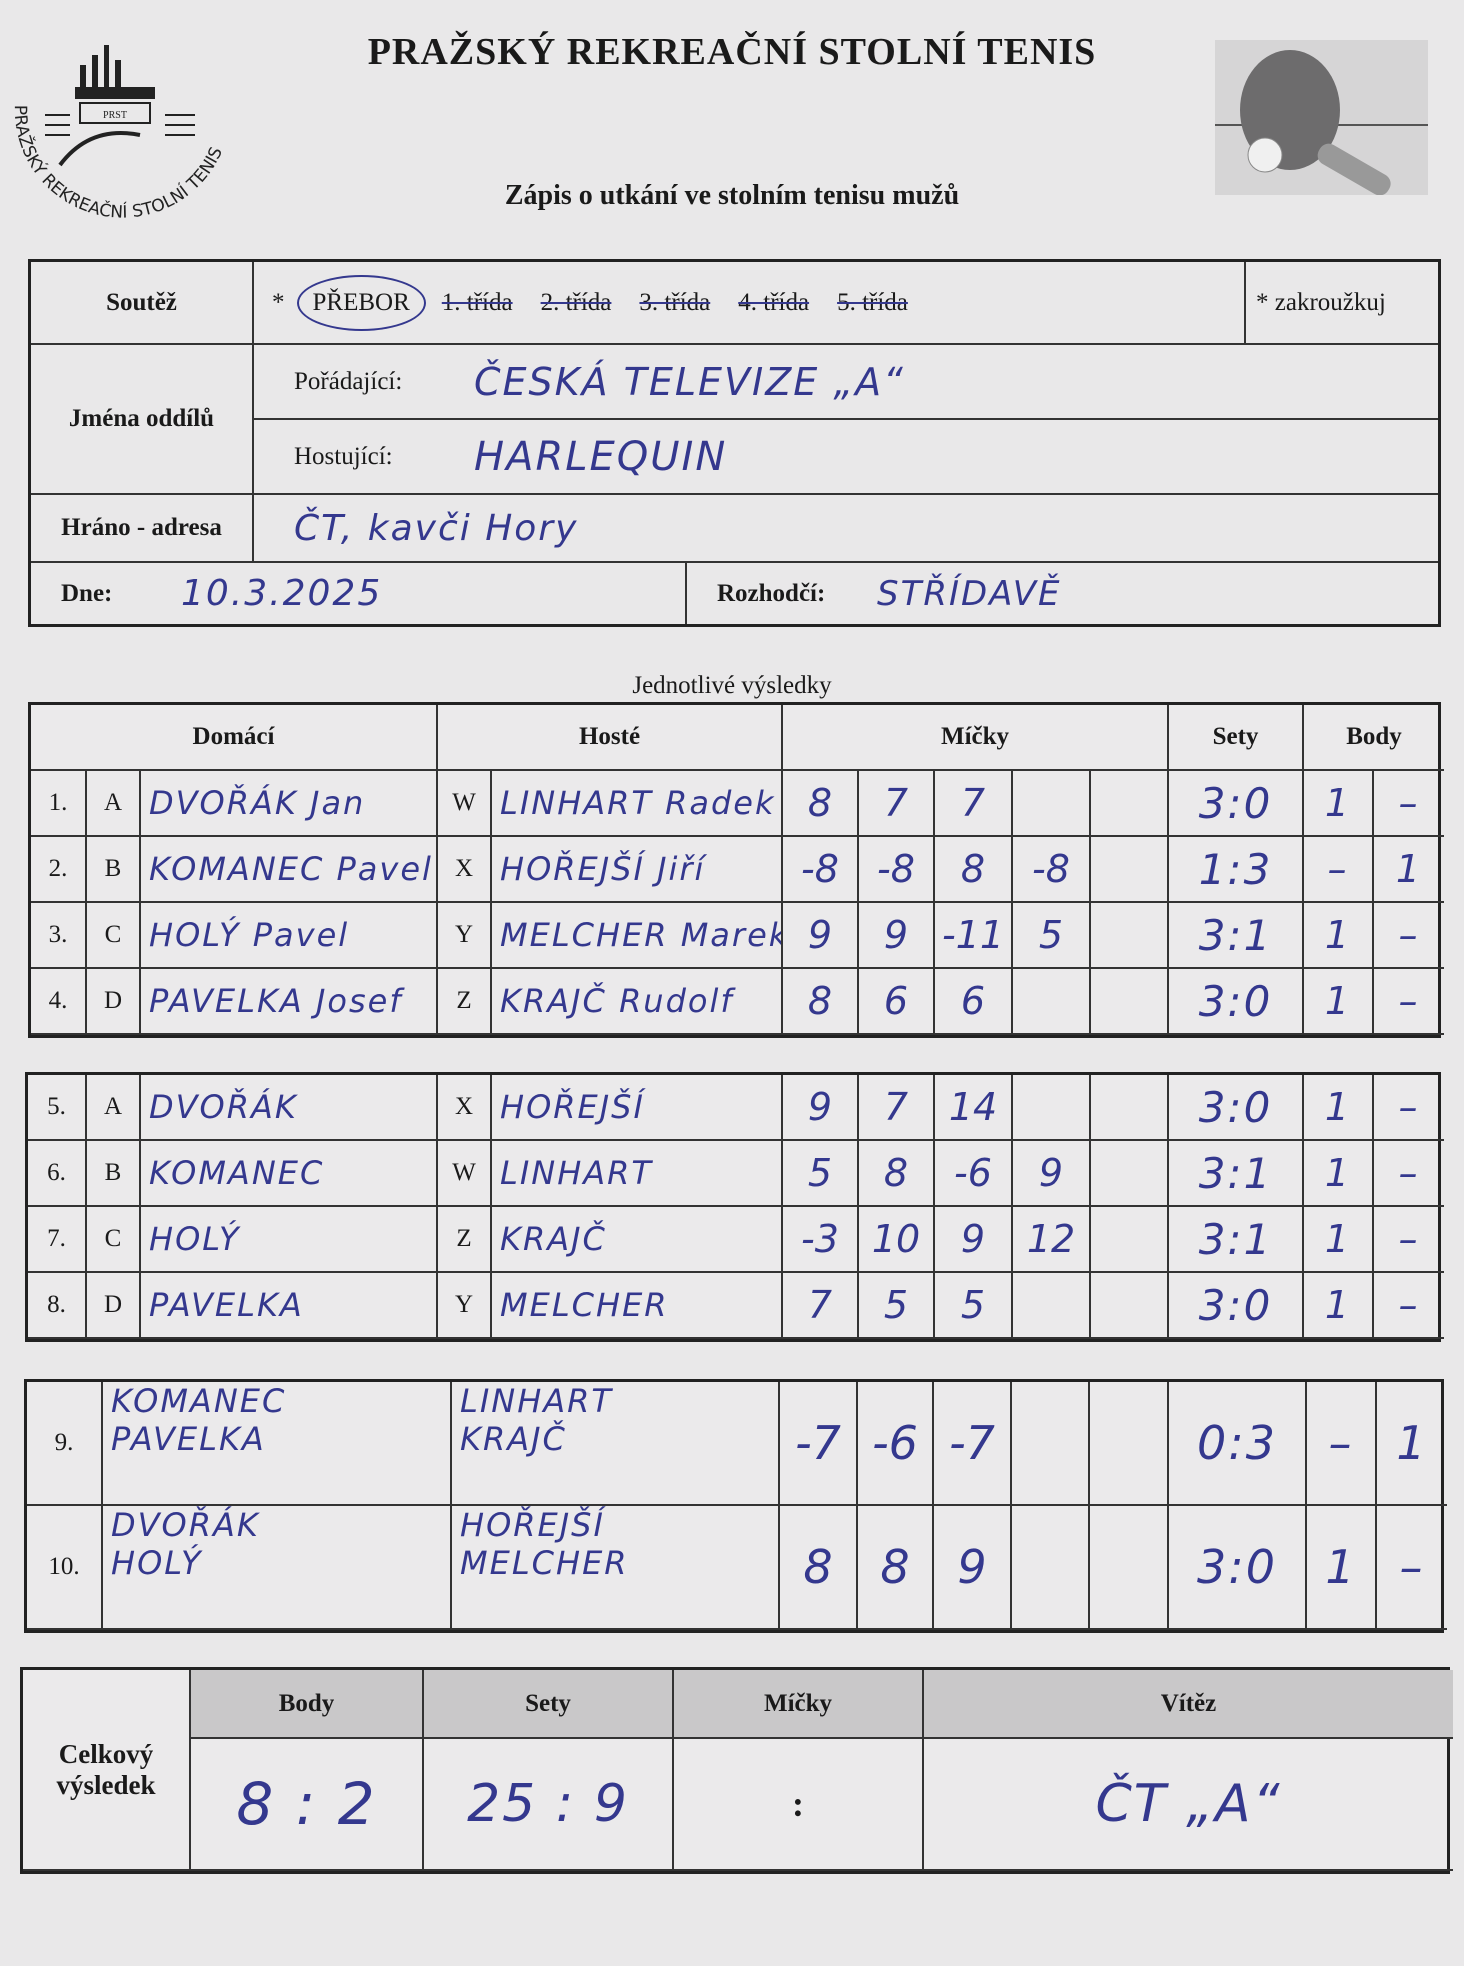 Image resolution: width=1464 pixels, height=1966 pixels. I want to click on away-player-name: KRAJČ, so click(637, 1240).